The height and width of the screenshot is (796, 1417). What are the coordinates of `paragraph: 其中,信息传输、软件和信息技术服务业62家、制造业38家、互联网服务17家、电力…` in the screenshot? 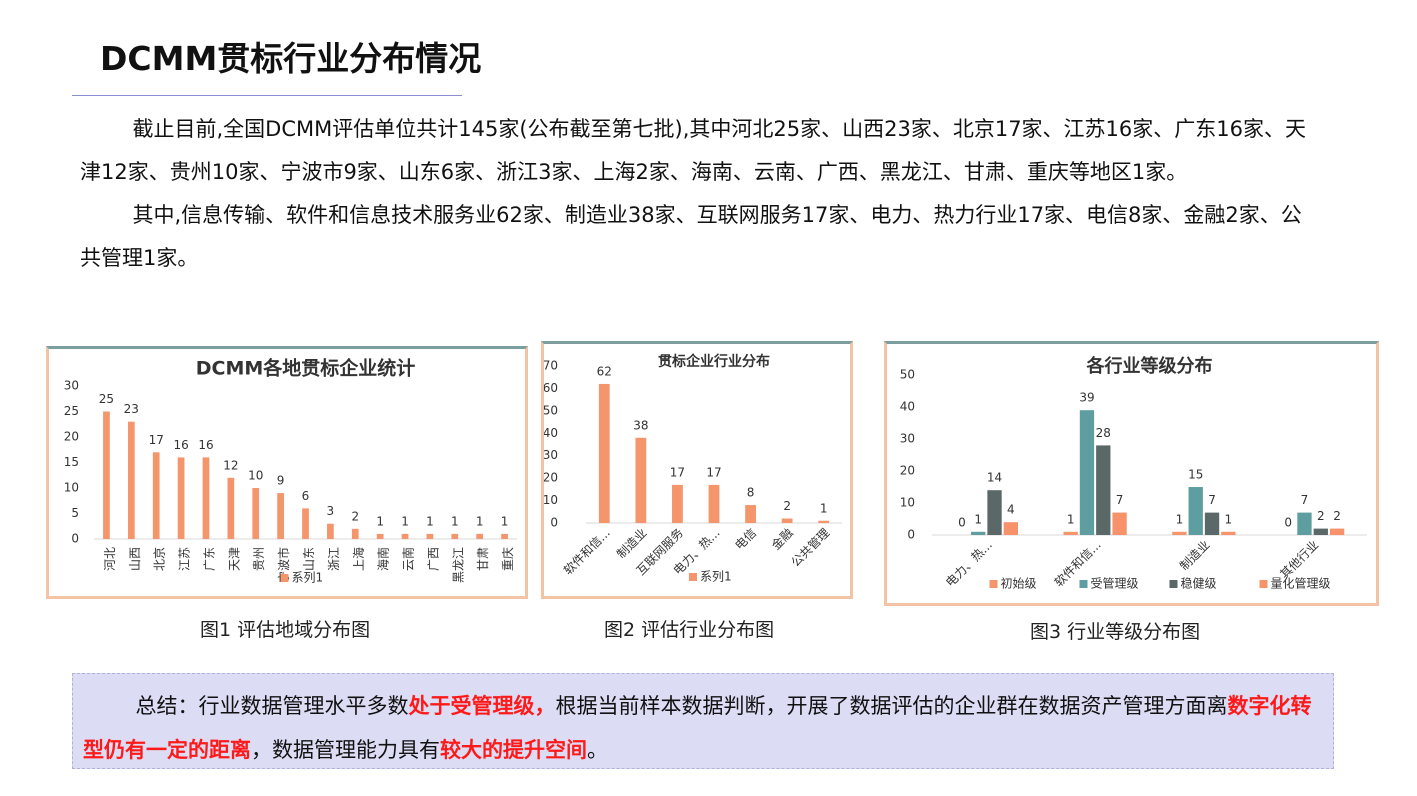 It's located at (691, 236).